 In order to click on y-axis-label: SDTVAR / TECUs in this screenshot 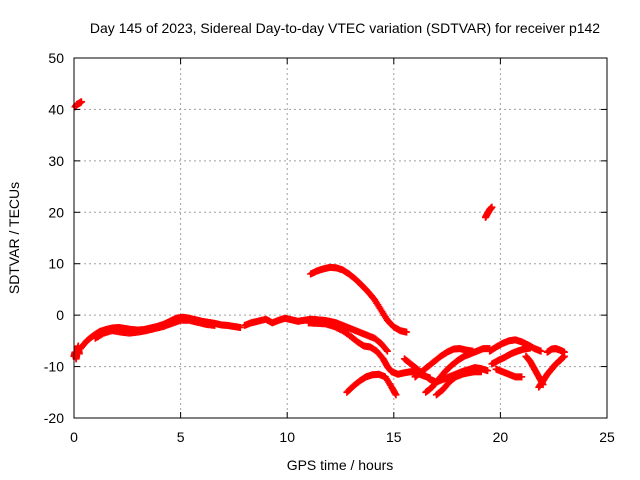, I will do `click(14, 238)`.